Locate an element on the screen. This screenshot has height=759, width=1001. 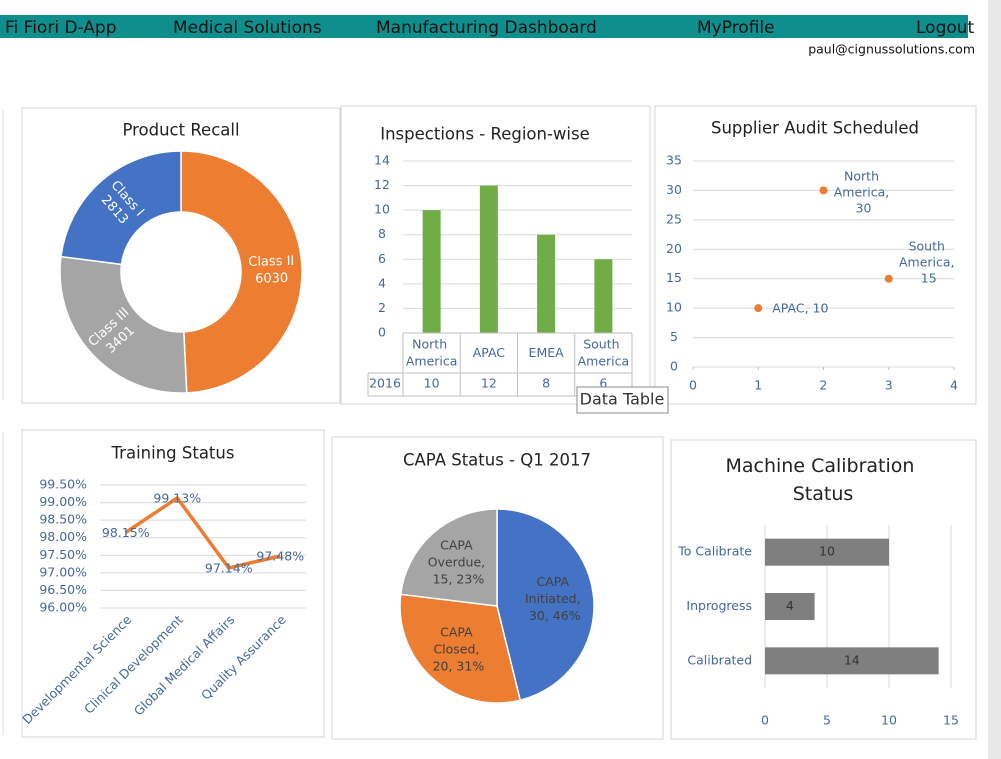
x-tick-label: 4 is located at coordinates (954, 385).